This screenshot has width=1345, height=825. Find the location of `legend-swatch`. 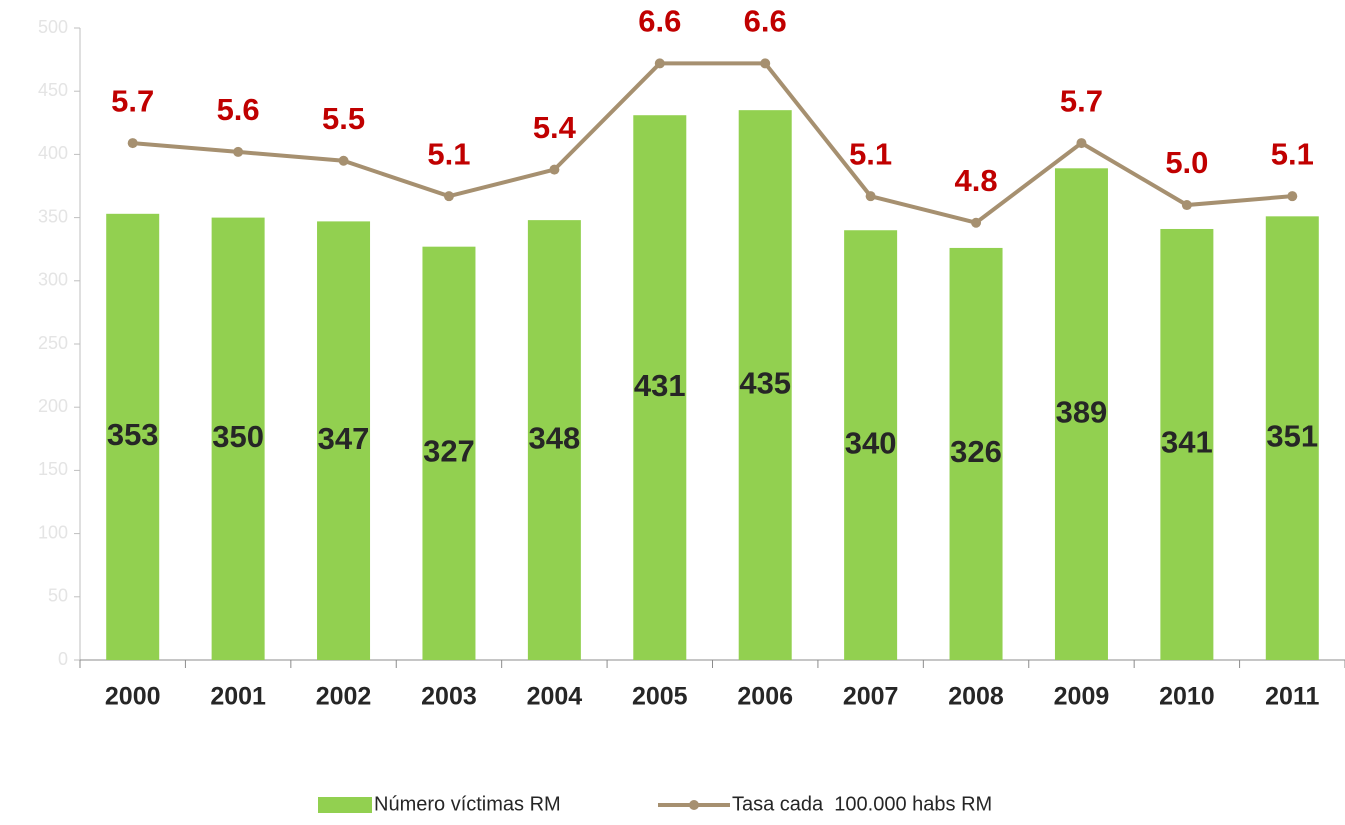

legend-swatch is located at coordinates (345, 805).